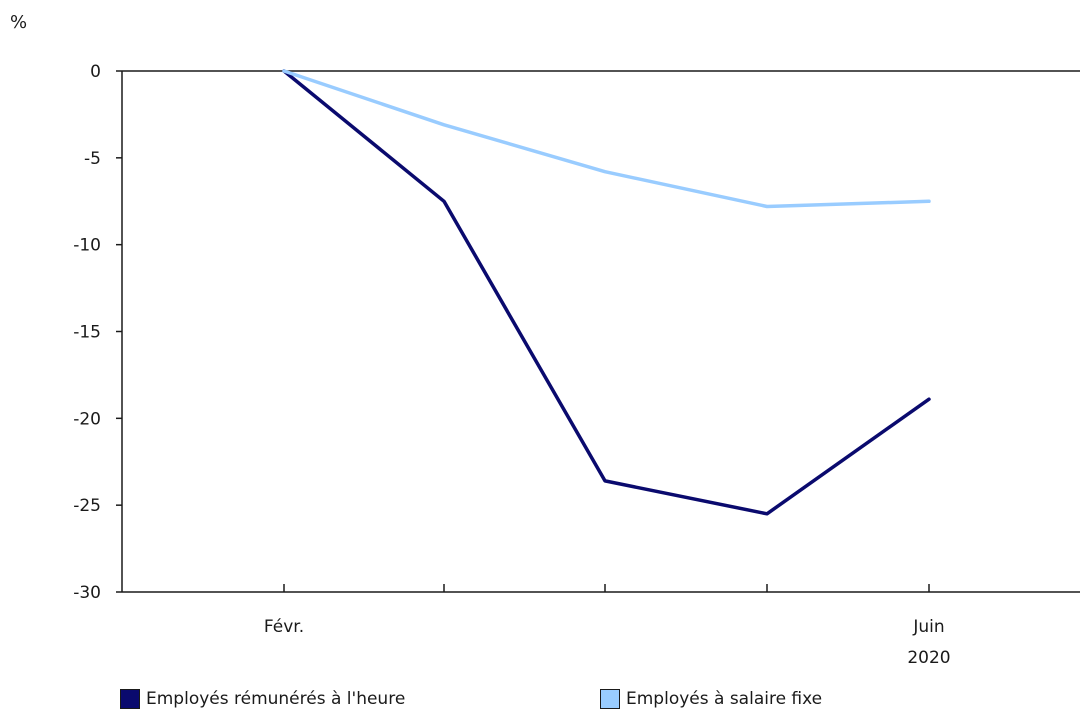 This screenshot has width=1083, height=711. What do you see at coordinates (18, 22) in the screenshot?
I see `y-axis-label: %` at bounding box center [18, 22].